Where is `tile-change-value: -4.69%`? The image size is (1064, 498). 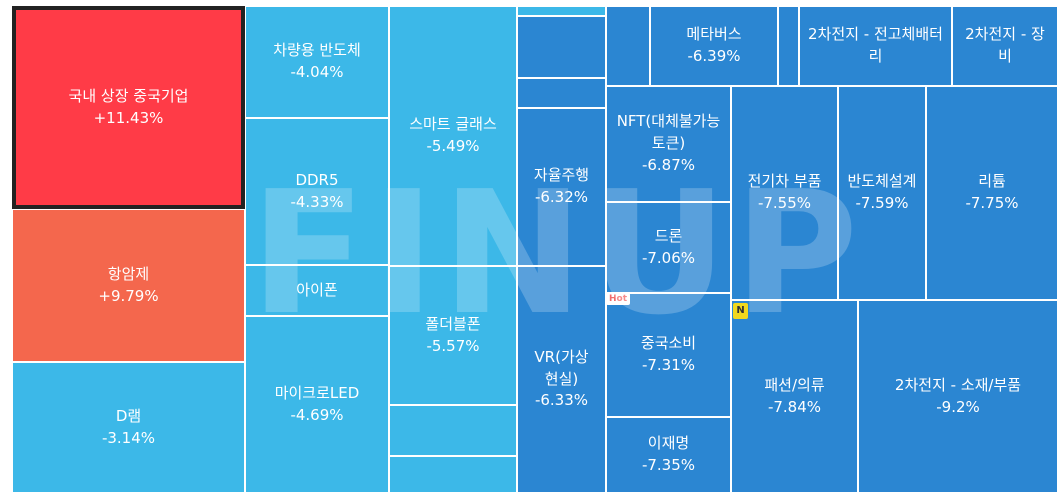
tile-change-value: -4.69% is located at coordinates (317, 414).